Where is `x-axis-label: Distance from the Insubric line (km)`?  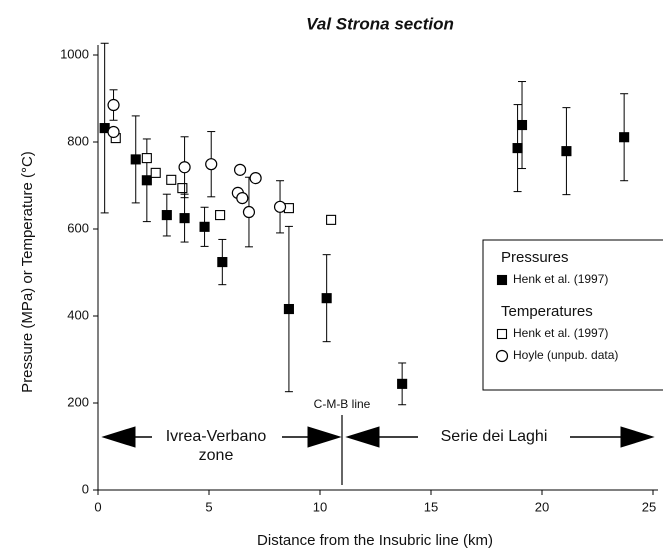
x-axis-label: Distance from the Insubric line (km) is located at coordinates (375, 540).